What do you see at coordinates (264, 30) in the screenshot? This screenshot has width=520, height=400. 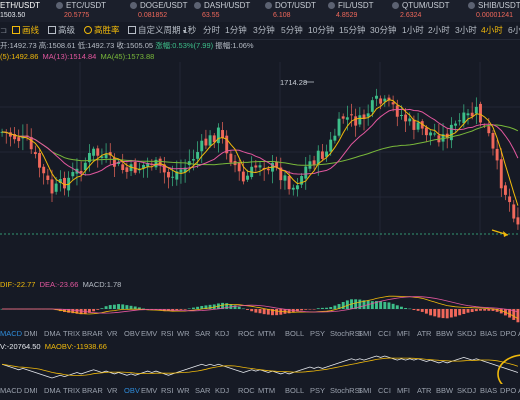 I see `period-3m: 3分钟` at bounding box center [264, 30].